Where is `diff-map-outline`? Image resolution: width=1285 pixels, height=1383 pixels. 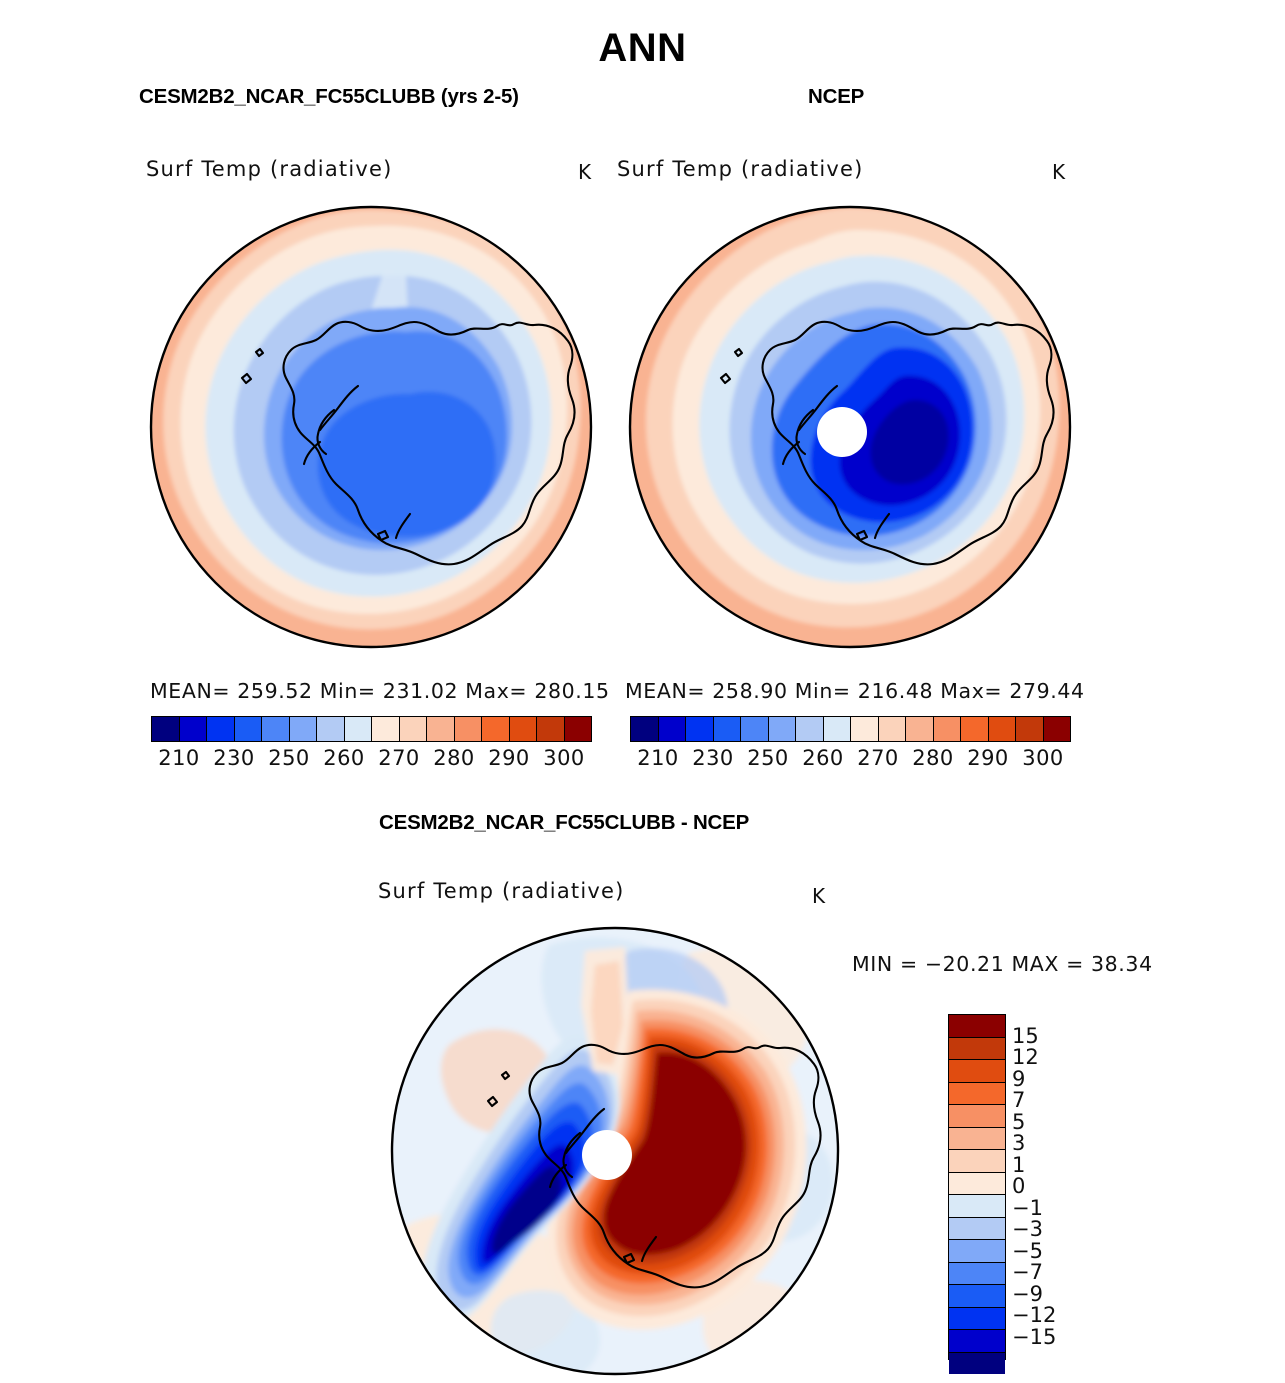 diff-map-outline is located at coordinates (615, 1151).